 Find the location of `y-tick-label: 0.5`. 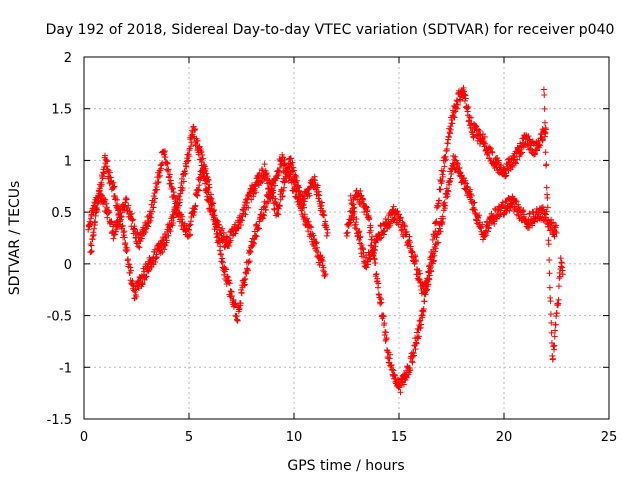

y-tick-label: 0.5 is located at coordinates (61, 213).